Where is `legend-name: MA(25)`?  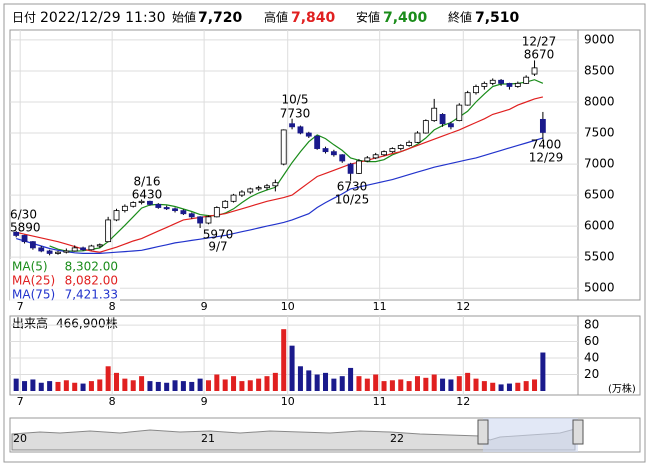 legend-name: MA(25) is located at coordinates (33, 281).